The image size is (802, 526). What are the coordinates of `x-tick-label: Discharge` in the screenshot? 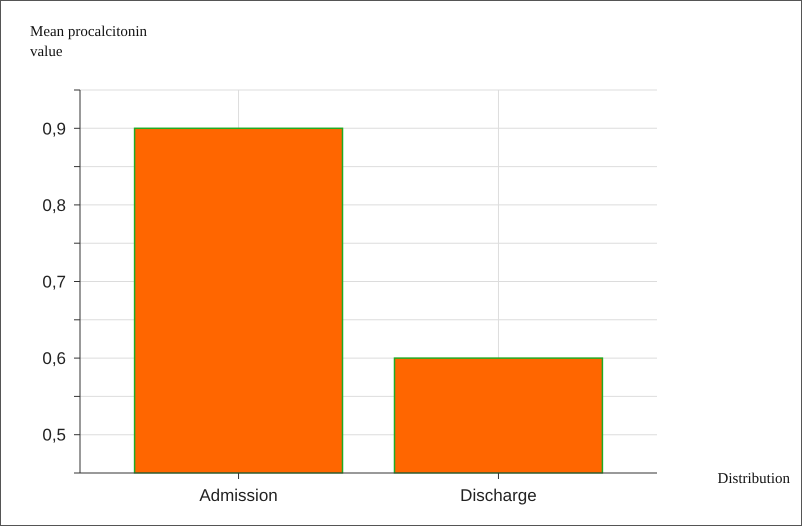 It's located at (498, 495).